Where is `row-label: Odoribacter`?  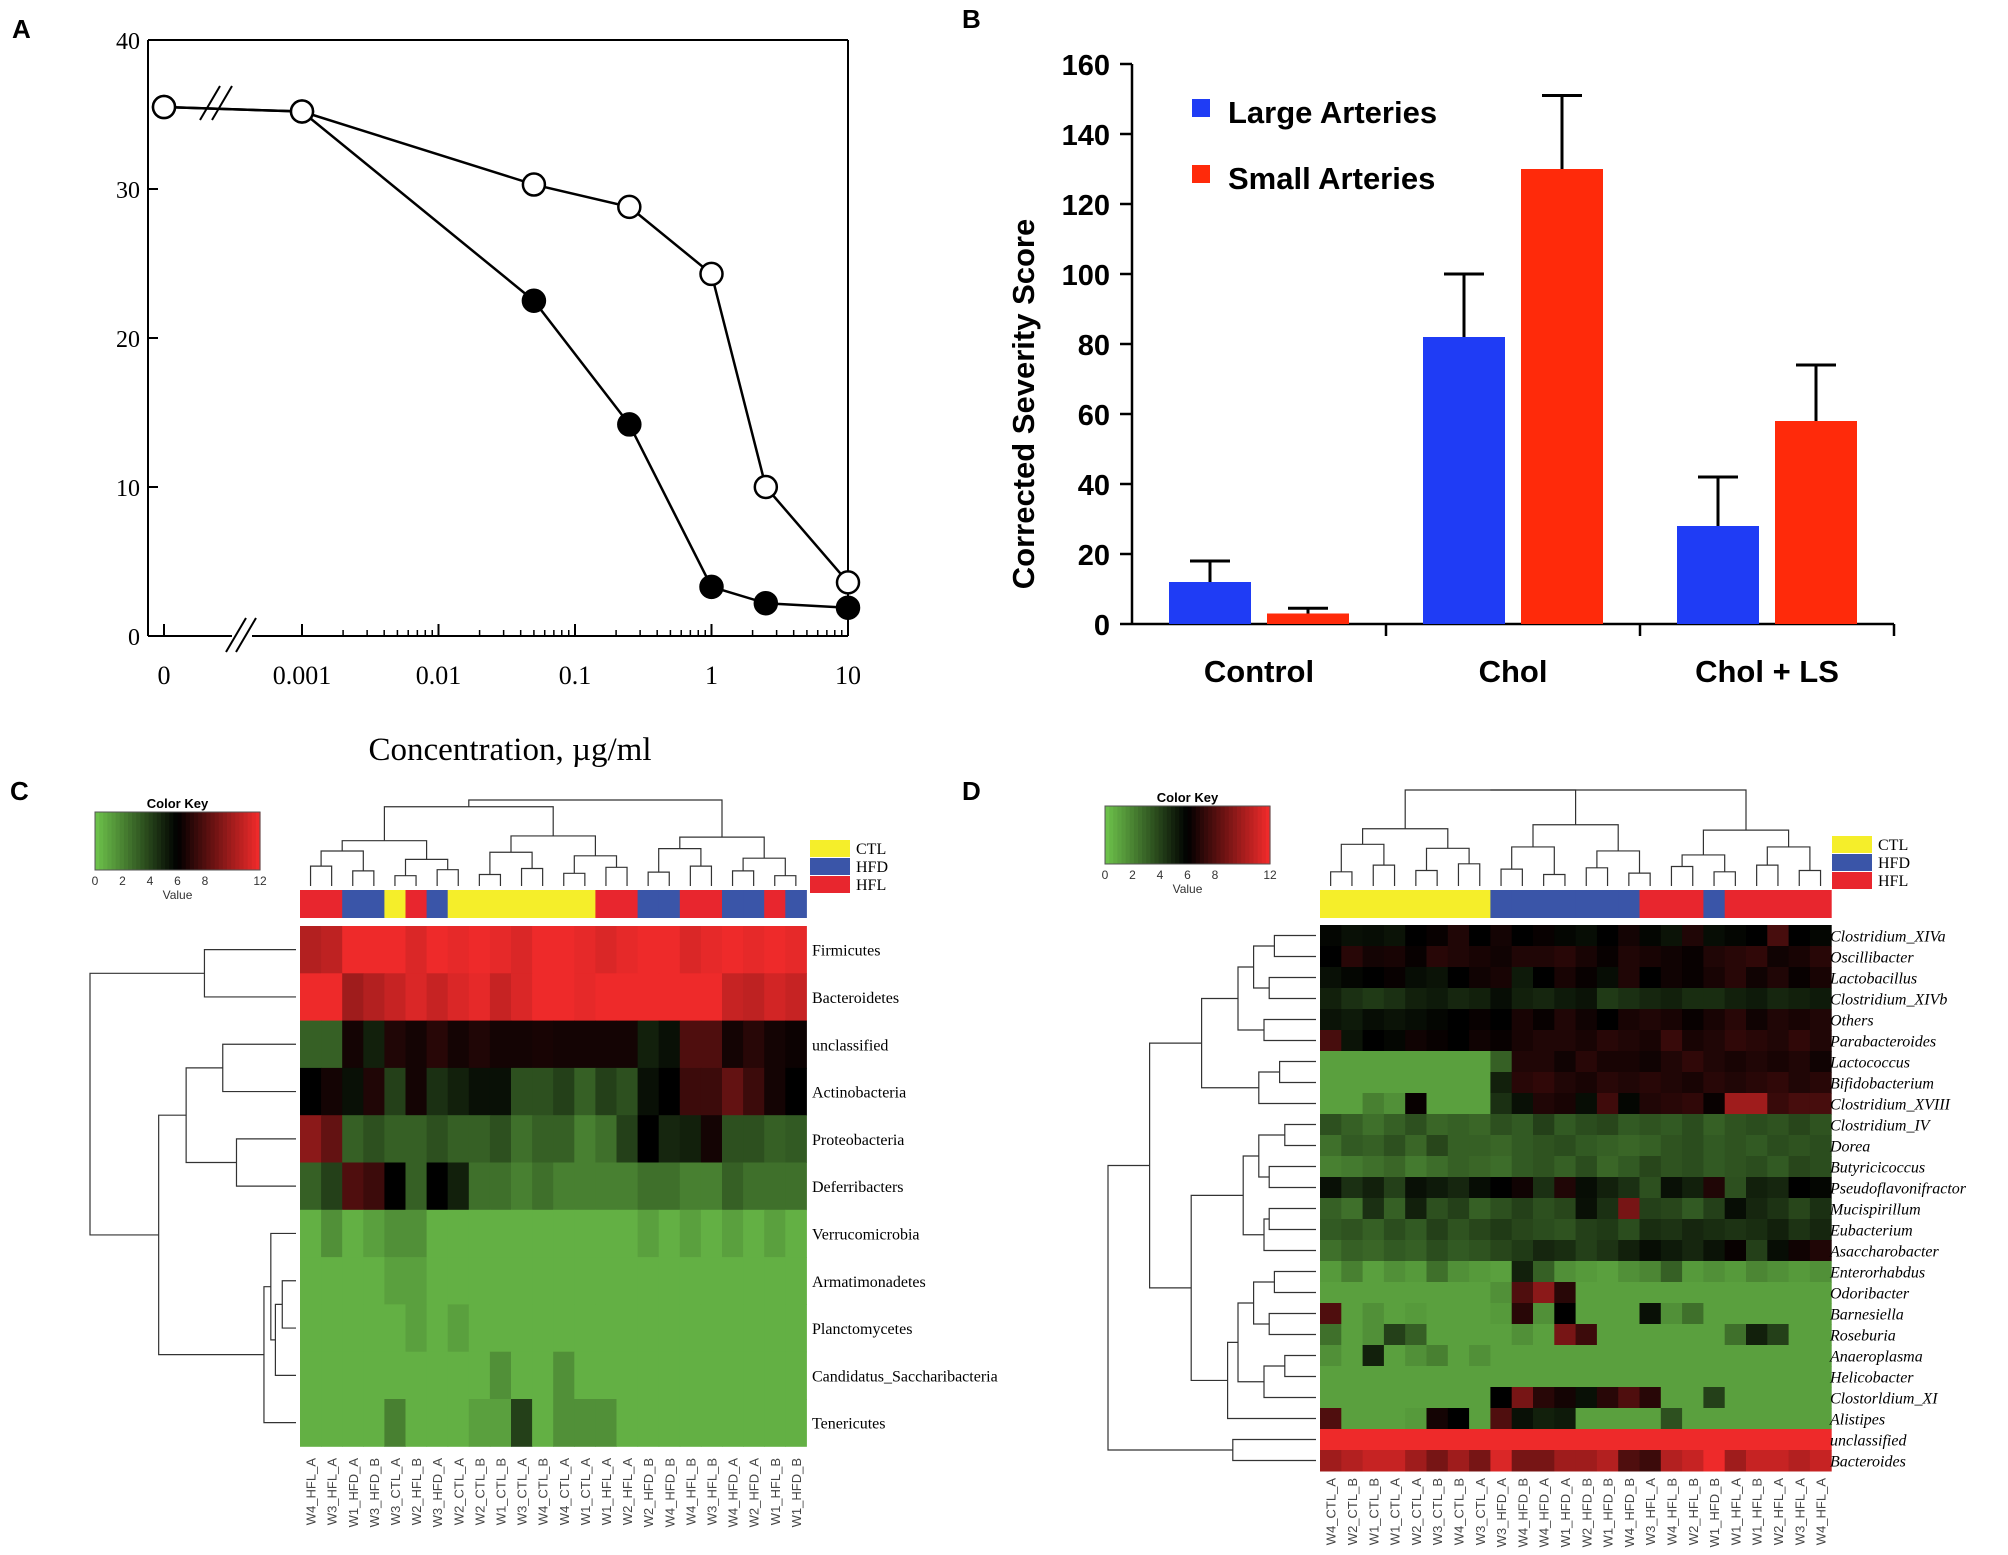
row-label: Odoribacter is located at coordinates (1870, 1294).